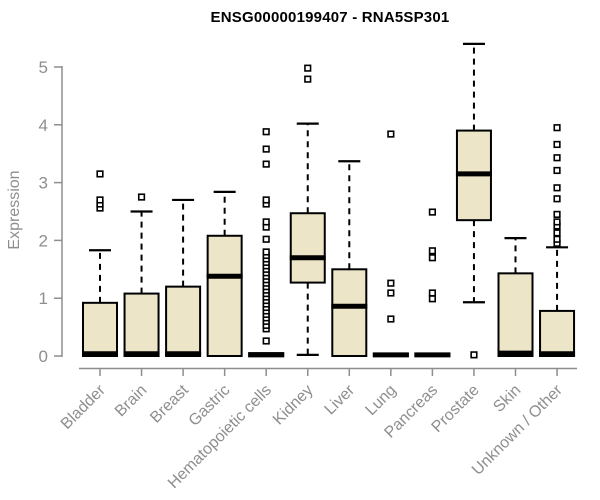 Image resolution: width=600 pixels, height=500 pixels. Describe the element at coordinates (43, 183) in the screenshot. I see `y-tick-label: 3` at that location.